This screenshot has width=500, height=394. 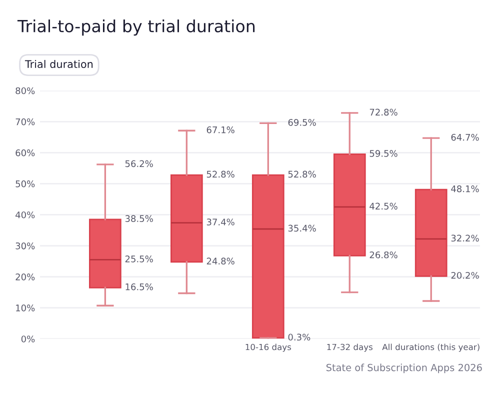 What do you see at coordinates (465, 188) in the screenshot?
I see `text: 48.1%` at bounding box center [465, 188].